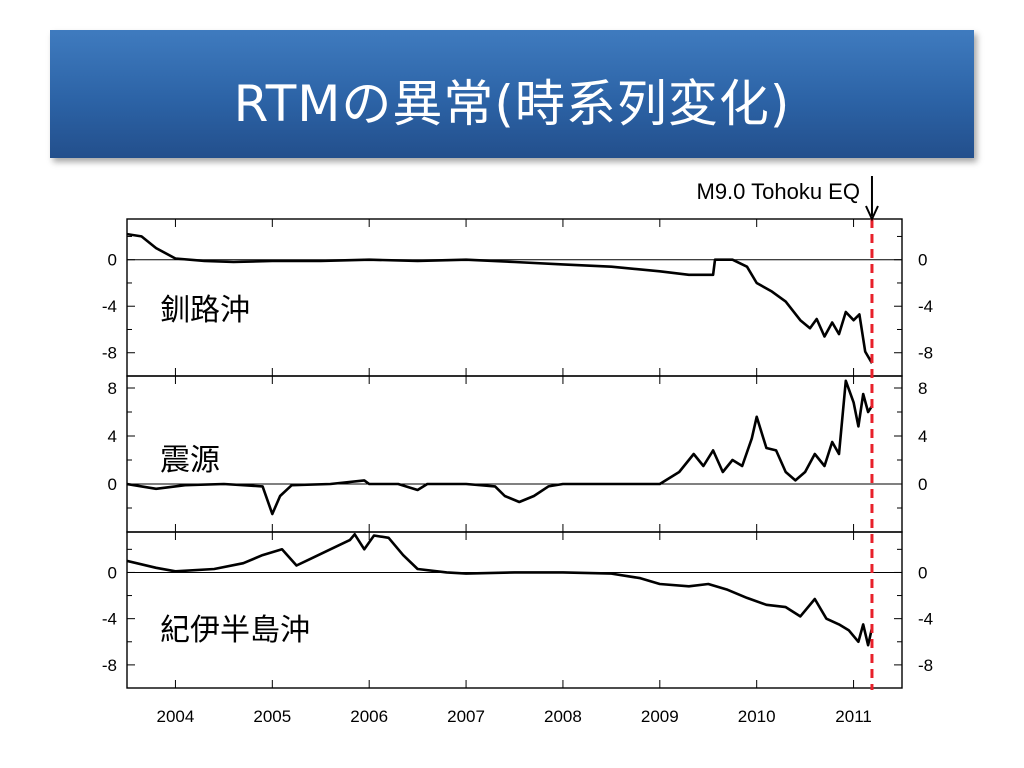 Image resolution: width=1024 pixels, height=768 pixels. Describe the element at coordinates (853, 716) in the screenshot. I see `x-tick-label: 2011` at that location.